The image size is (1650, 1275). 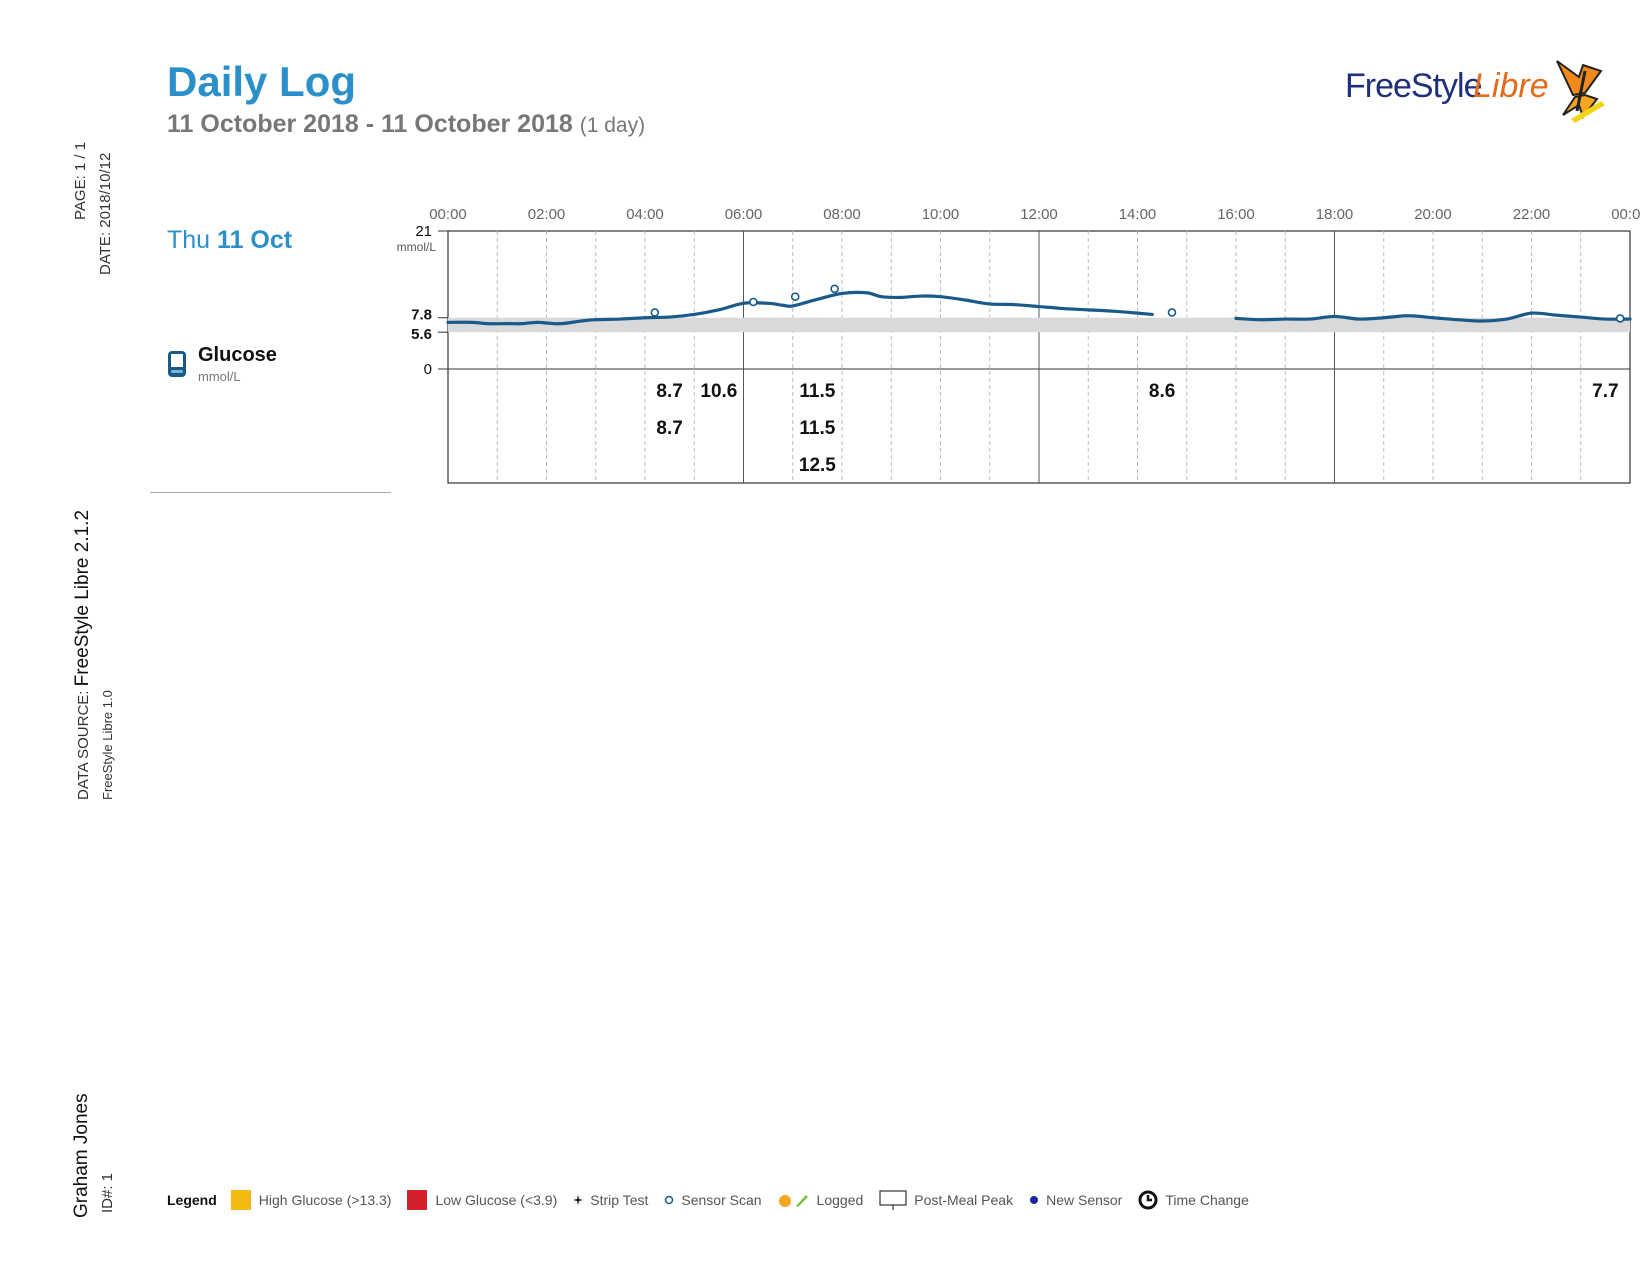 I want to click on day-label: Thu 11 Oct, so click(x=229, y=240).